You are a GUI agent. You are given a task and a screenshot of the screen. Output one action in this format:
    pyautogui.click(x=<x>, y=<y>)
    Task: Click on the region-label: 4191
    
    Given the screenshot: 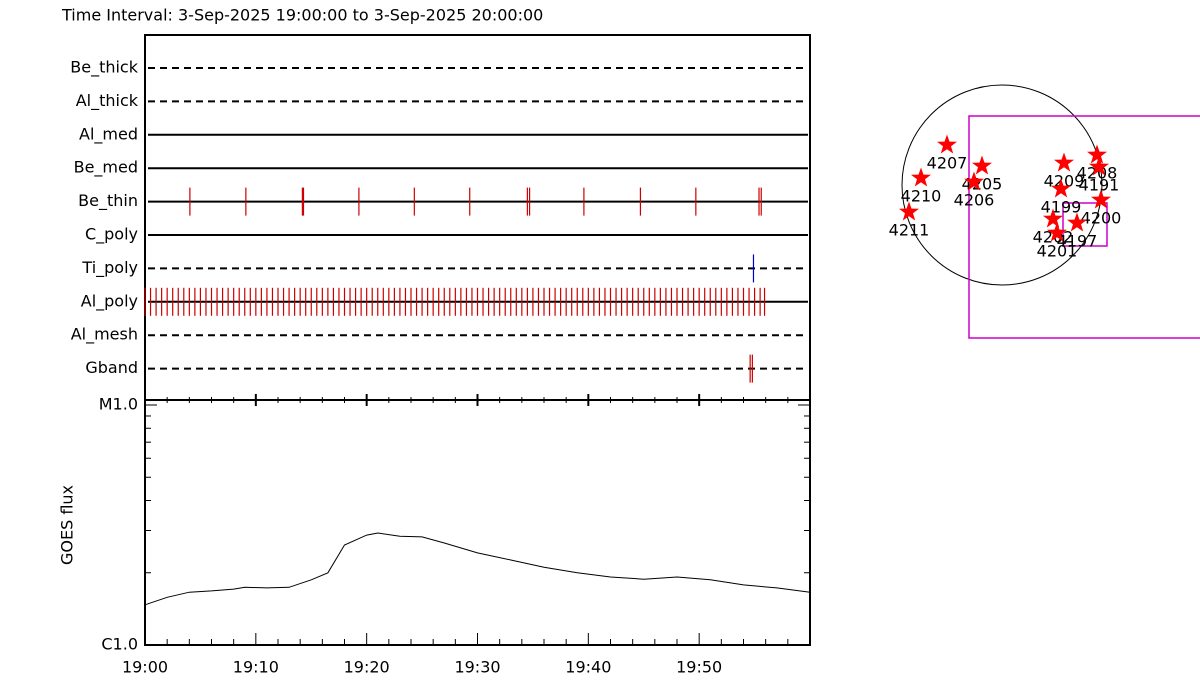 What is the action you would take?
    pyautogui.click(x=1099, y=185)
    